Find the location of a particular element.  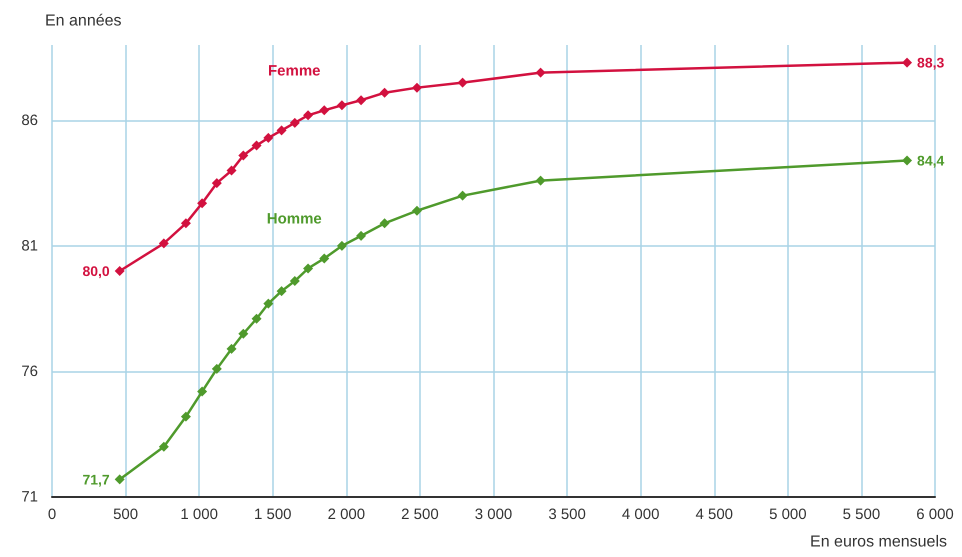

x-tick-label: 2 500 is located at coordinates (420, 514).